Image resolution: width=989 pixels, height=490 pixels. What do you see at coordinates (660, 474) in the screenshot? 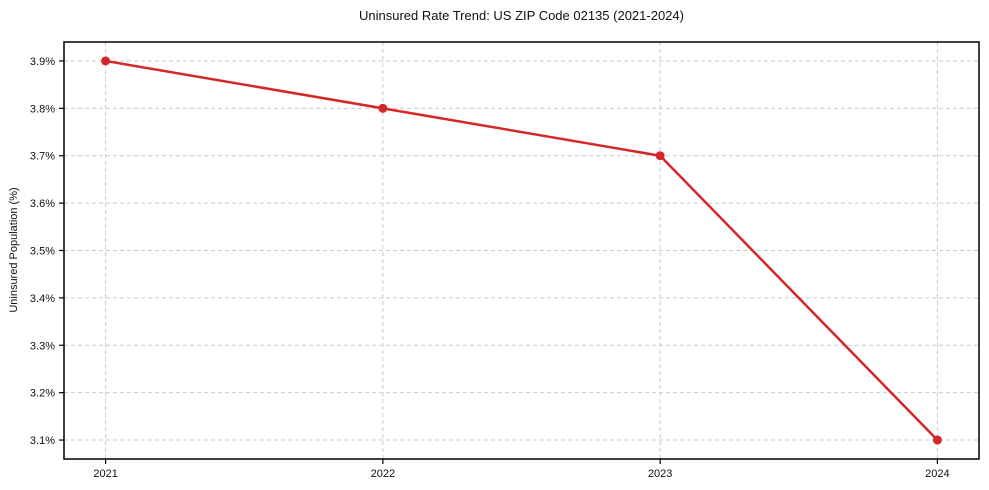
I see `x-tick-label: 2023` at bounding box center [660, 474].